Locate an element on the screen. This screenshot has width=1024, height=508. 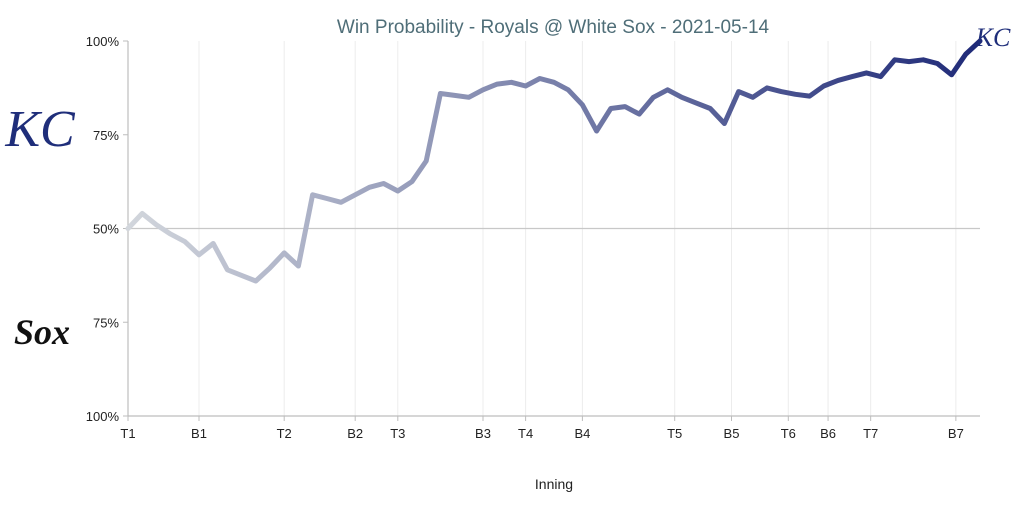
royals-logo-icon: KC is located at coordinates (40, 129).